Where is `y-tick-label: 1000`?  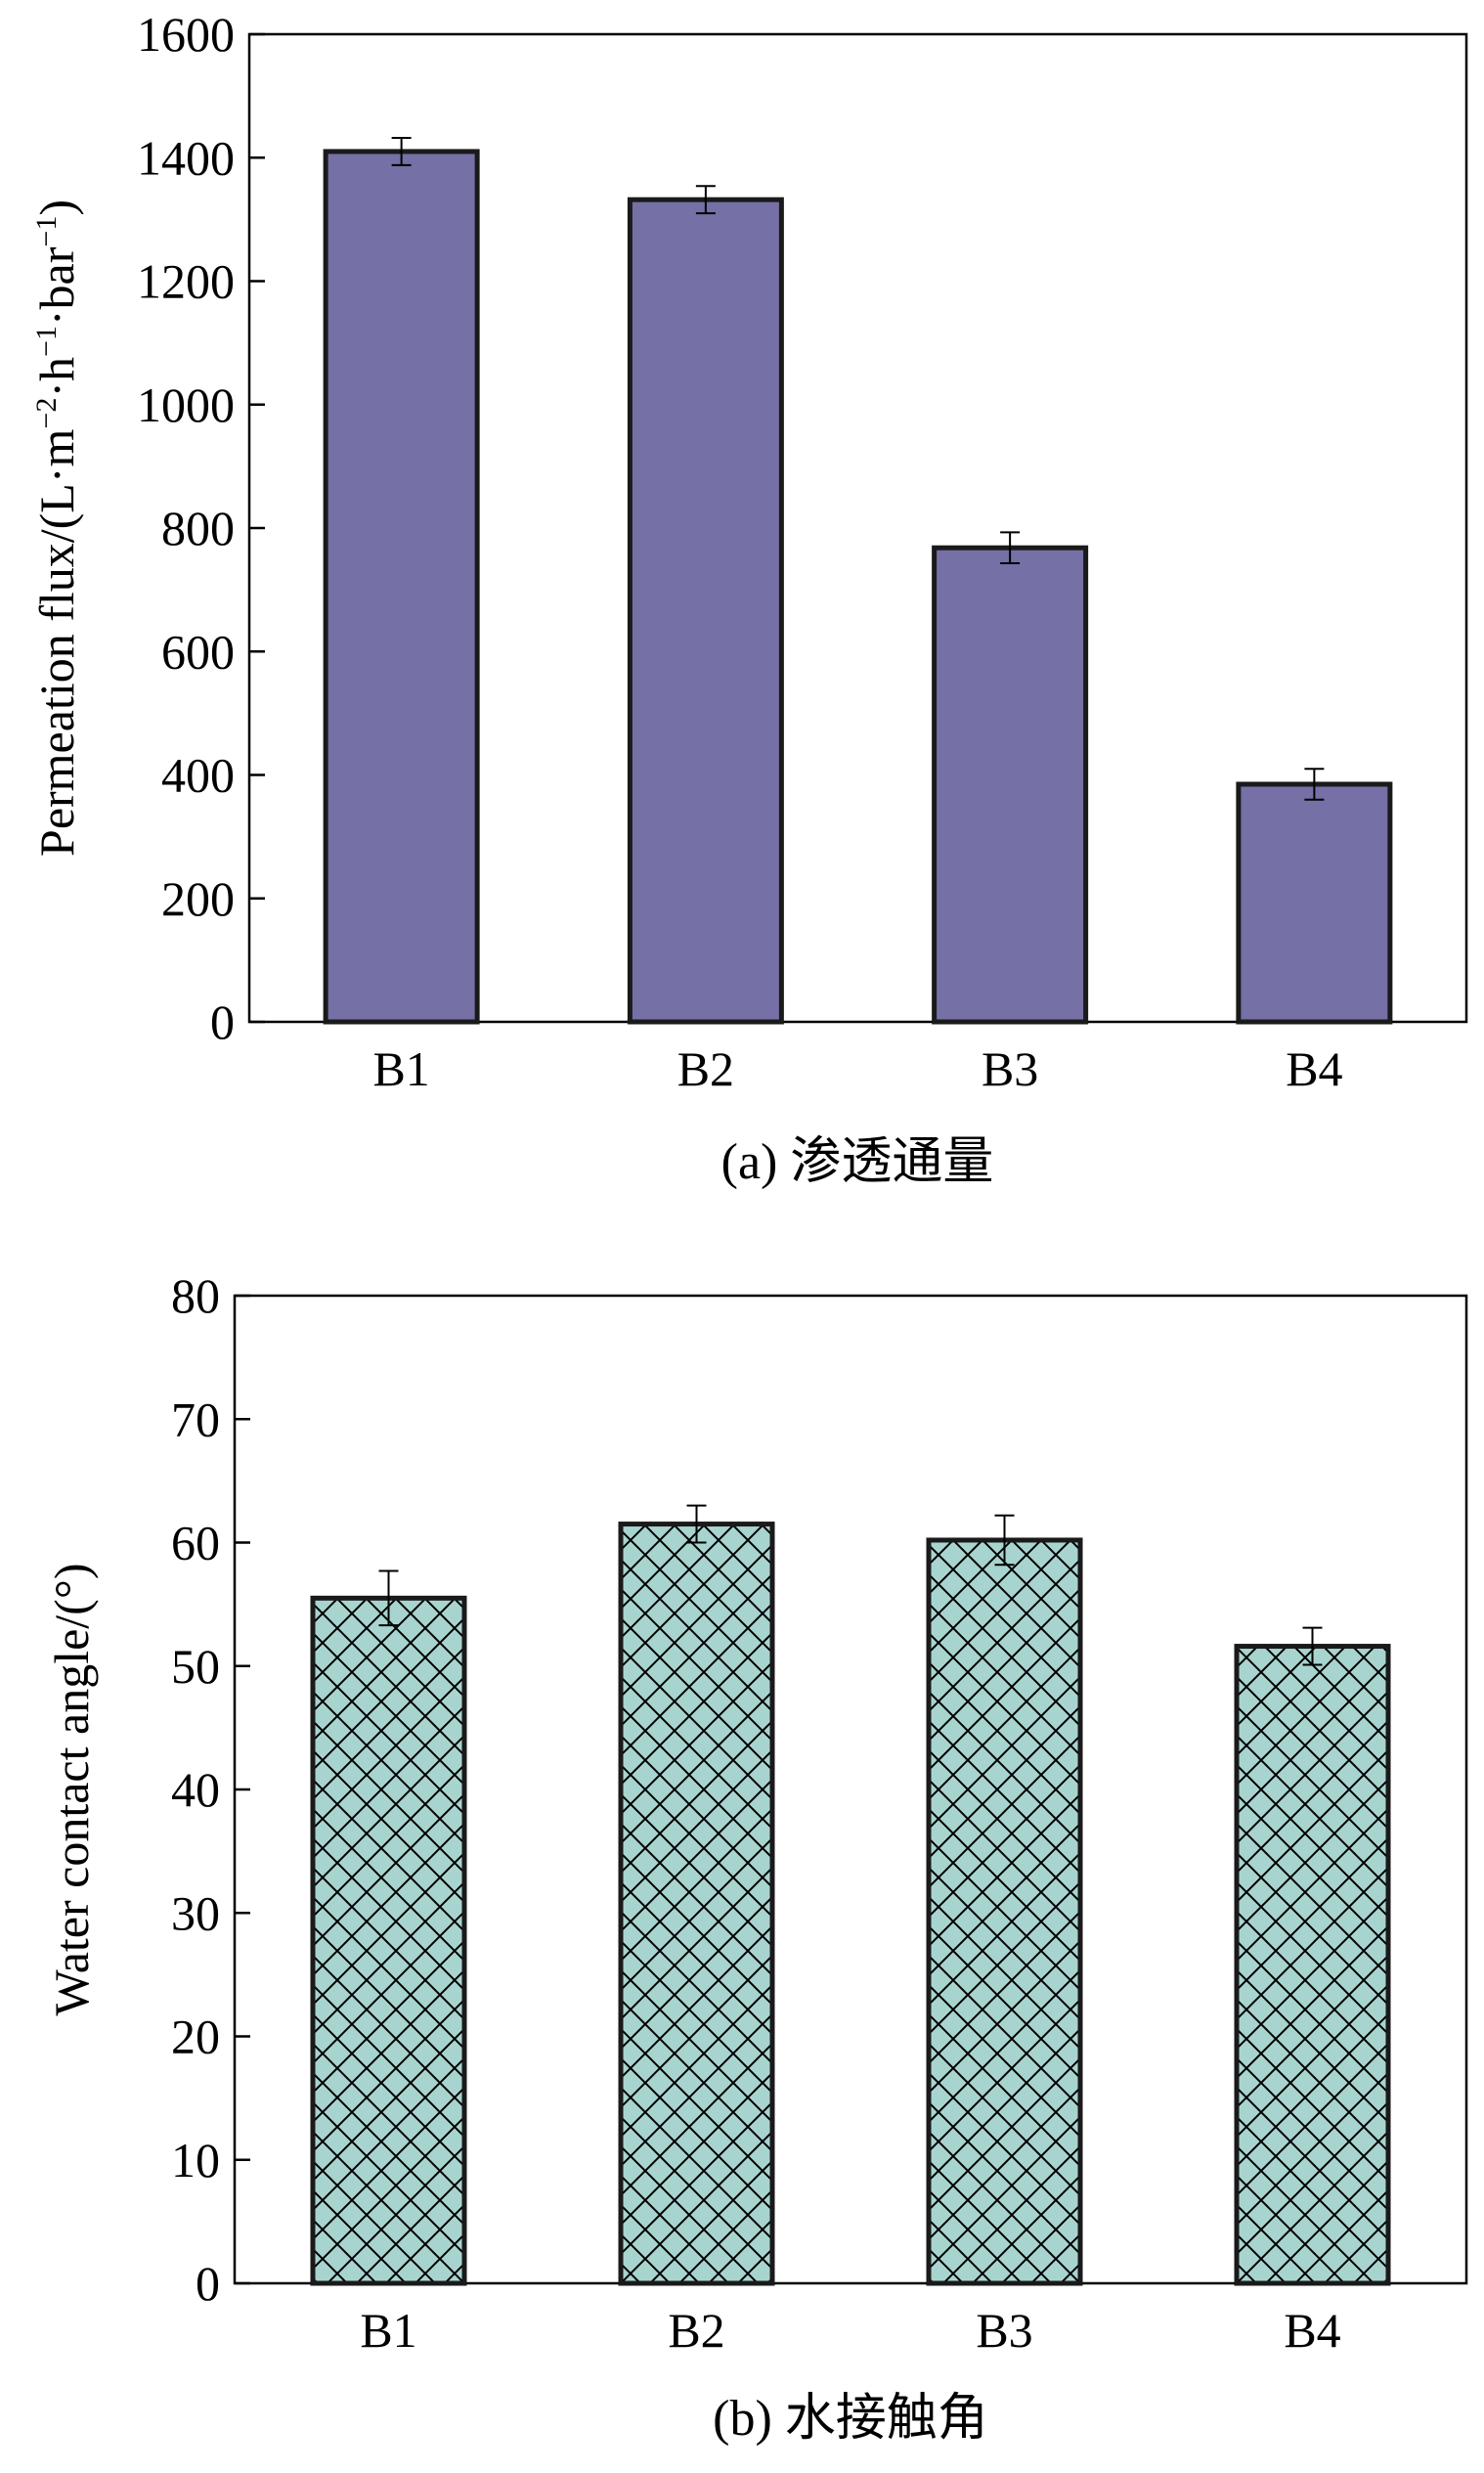 y-tick-label: 1000 is located at coordinates (186, 404).